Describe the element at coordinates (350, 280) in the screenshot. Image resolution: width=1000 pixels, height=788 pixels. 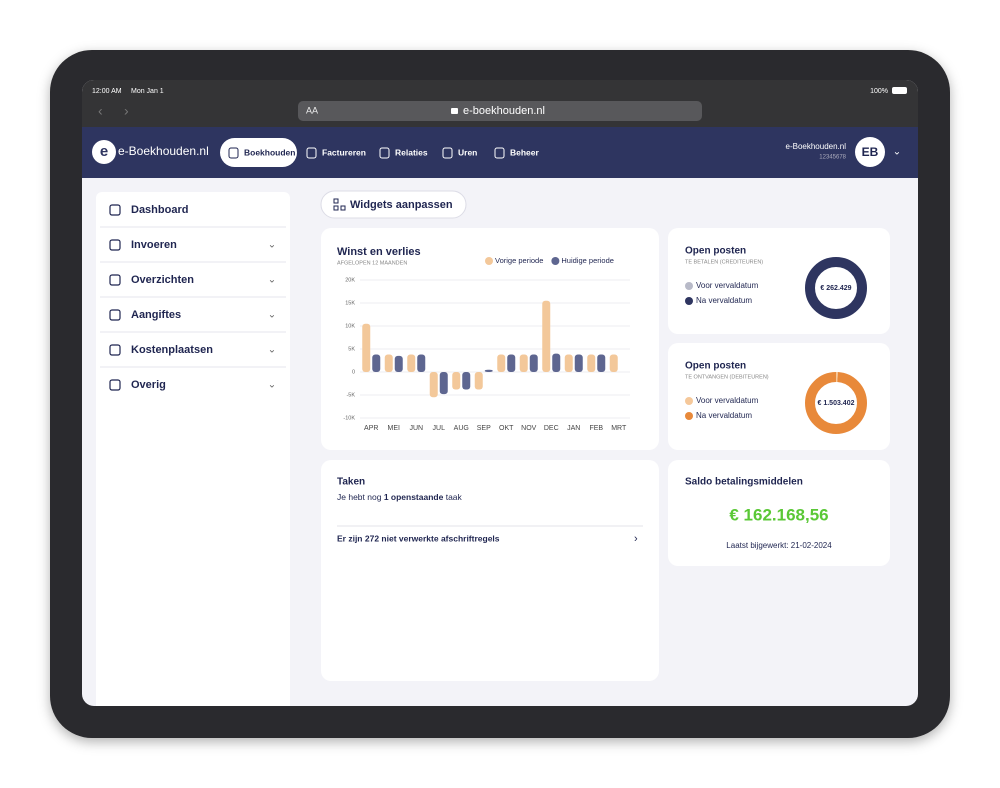
I see `y-tick-label: 20K` at that location.